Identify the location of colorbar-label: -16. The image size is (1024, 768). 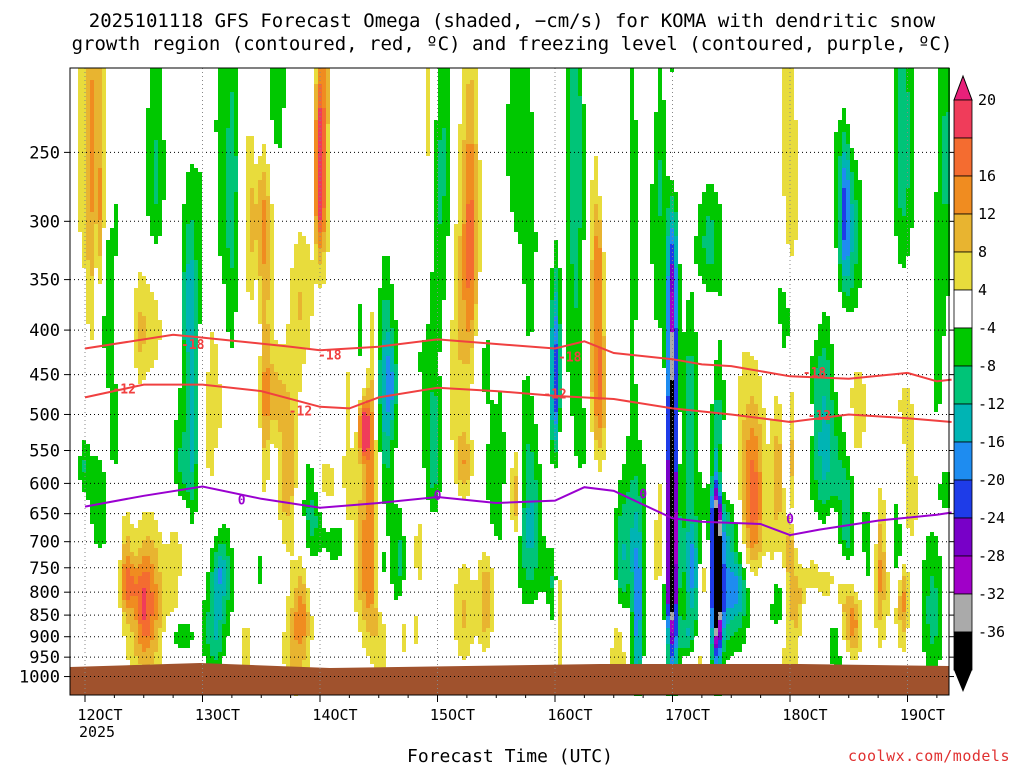
(991, 442).